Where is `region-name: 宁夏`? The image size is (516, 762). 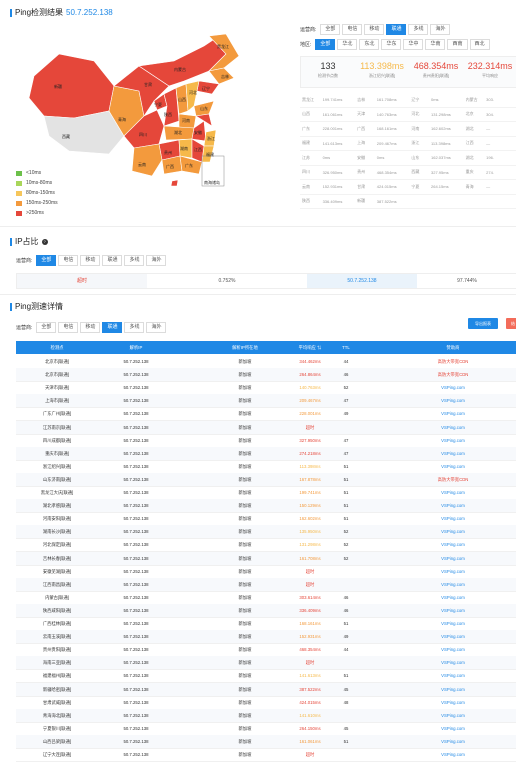 region-name: 宁夏 is located at coordinates (419, 187).